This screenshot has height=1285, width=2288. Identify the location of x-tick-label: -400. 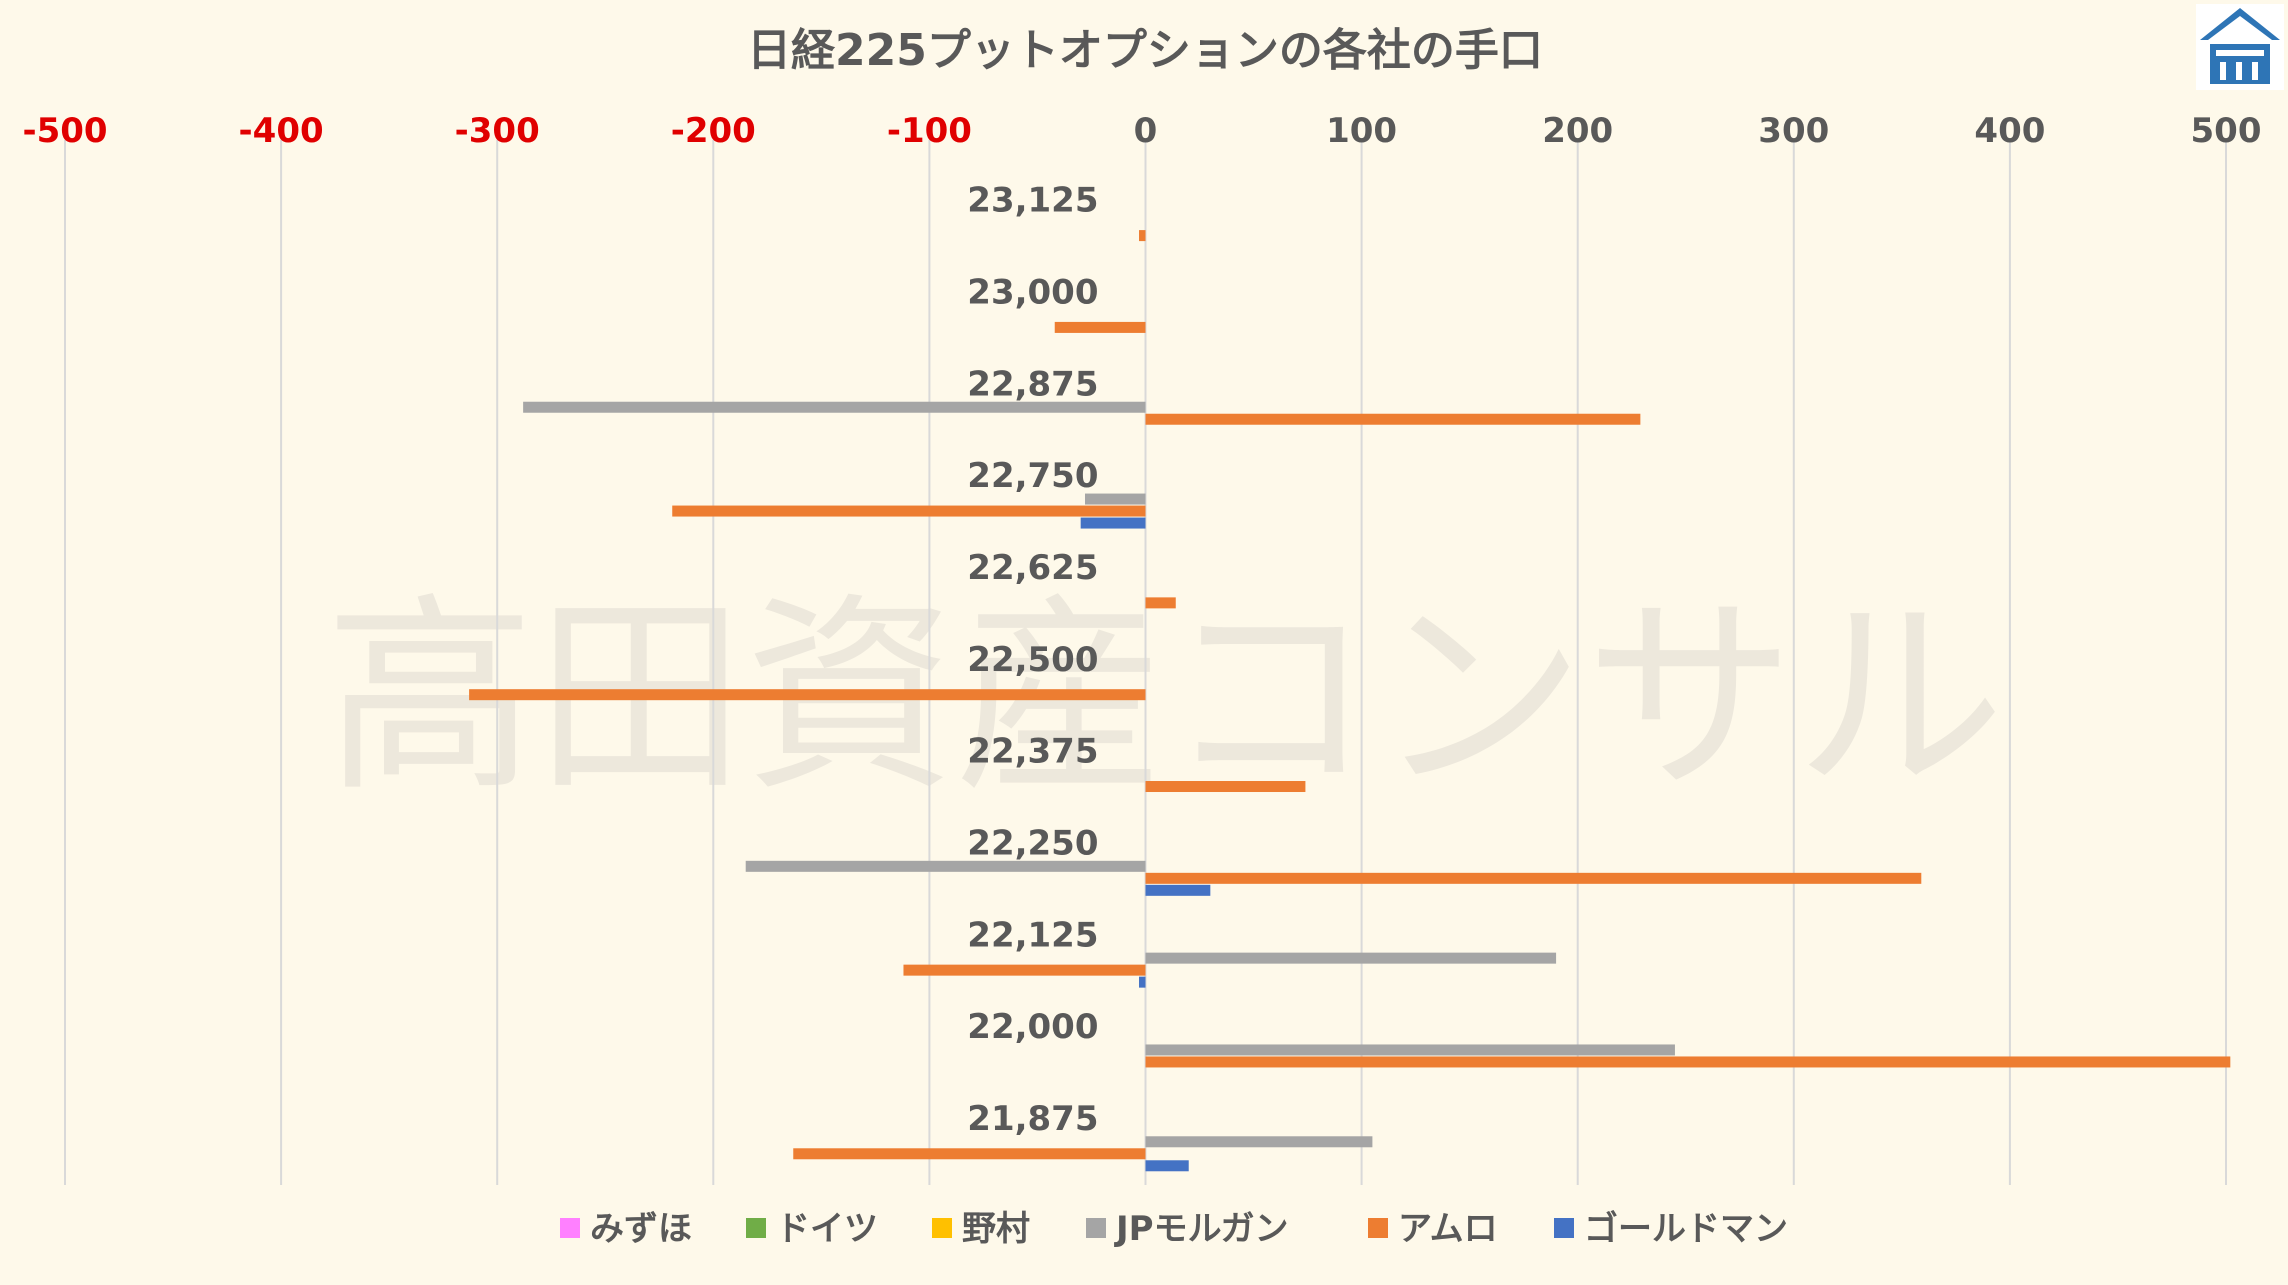
(281, 131).